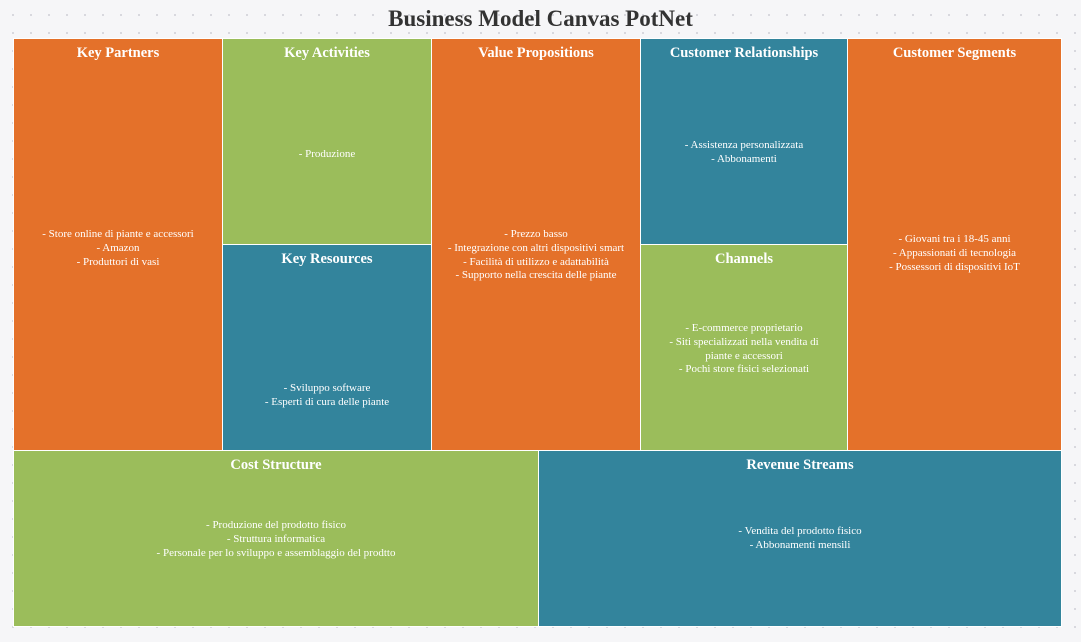 Image resolution: width=1081 pixels, height=642 pixels. I want to click on customer-relationships-title: Customer Relationships, so click(744, 53).